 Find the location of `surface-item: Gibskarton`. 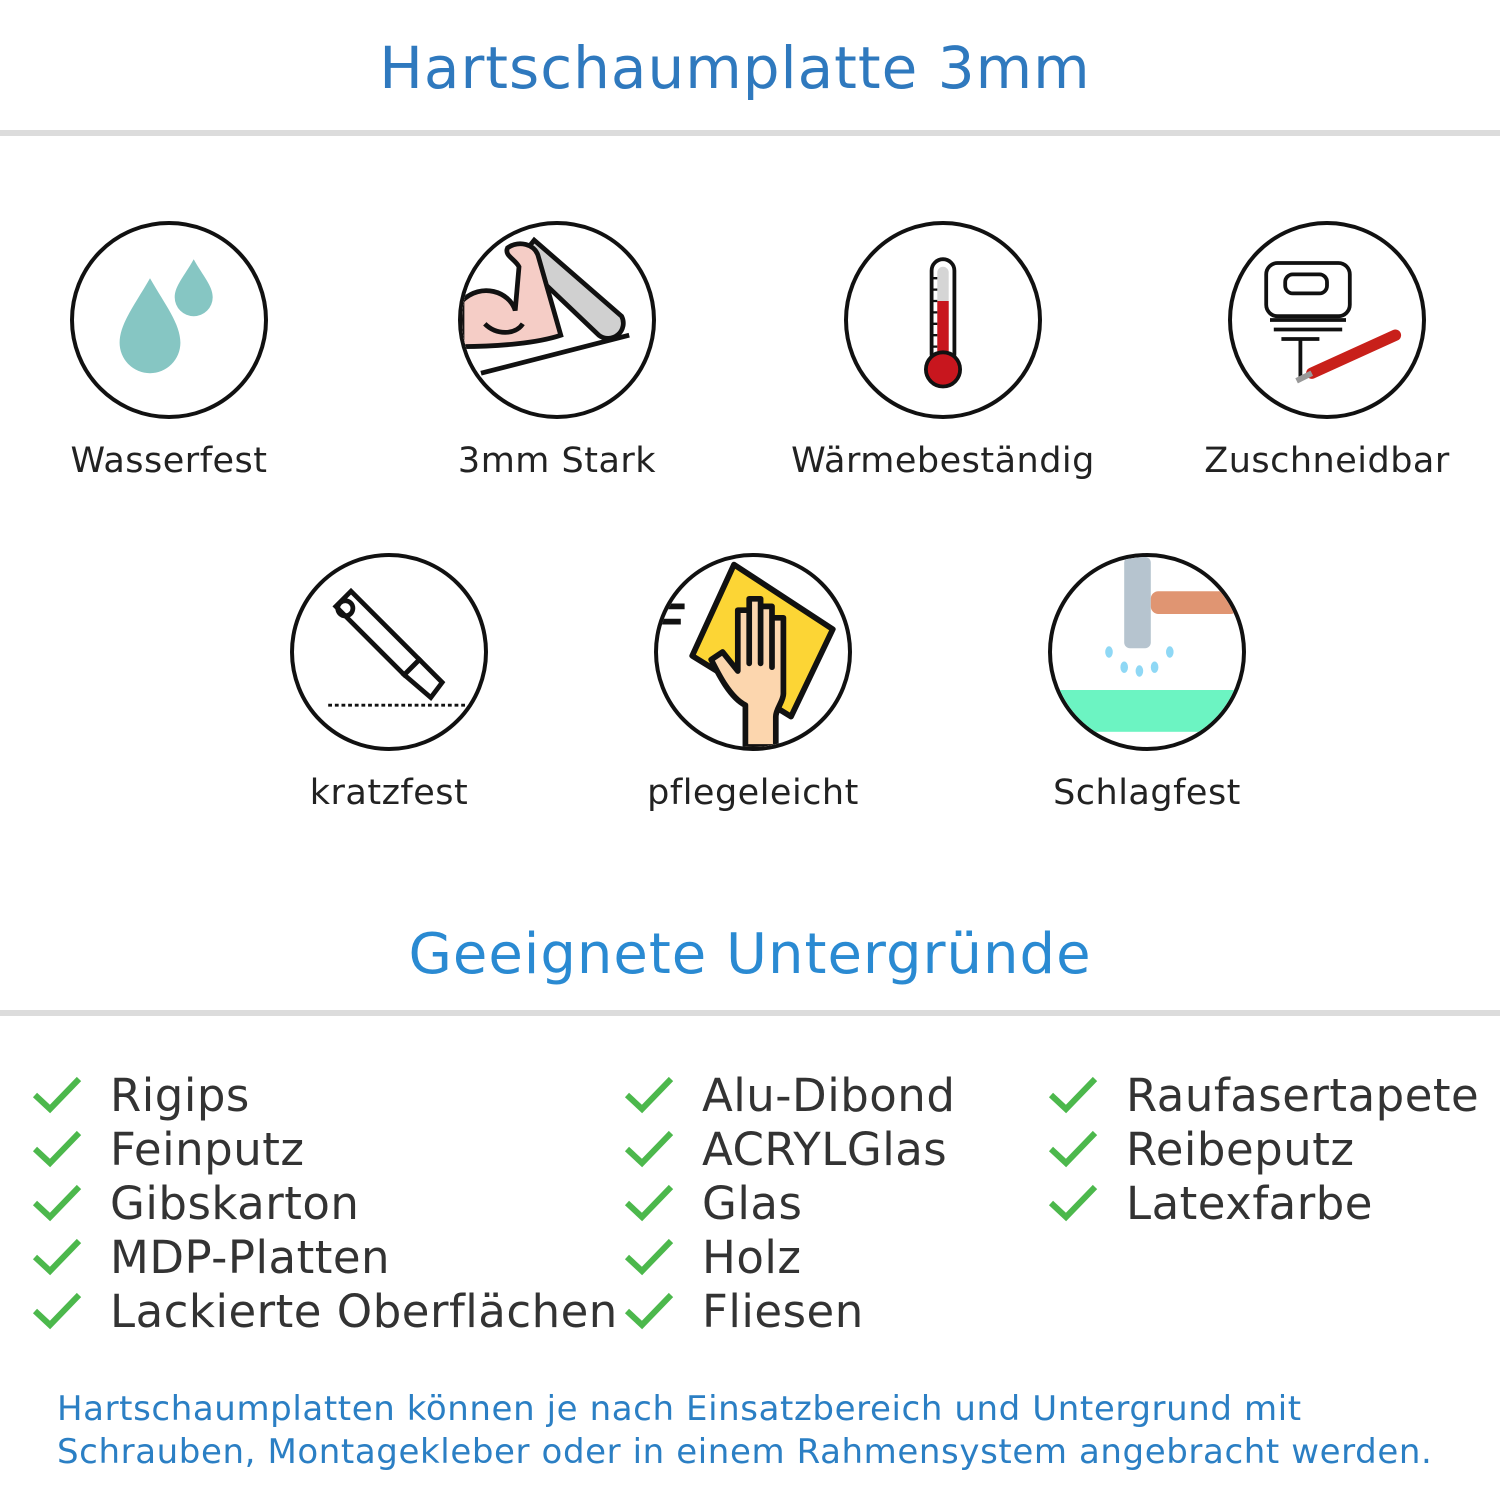

surface-item: Gibskarton is located at coordinates (325, 1203).